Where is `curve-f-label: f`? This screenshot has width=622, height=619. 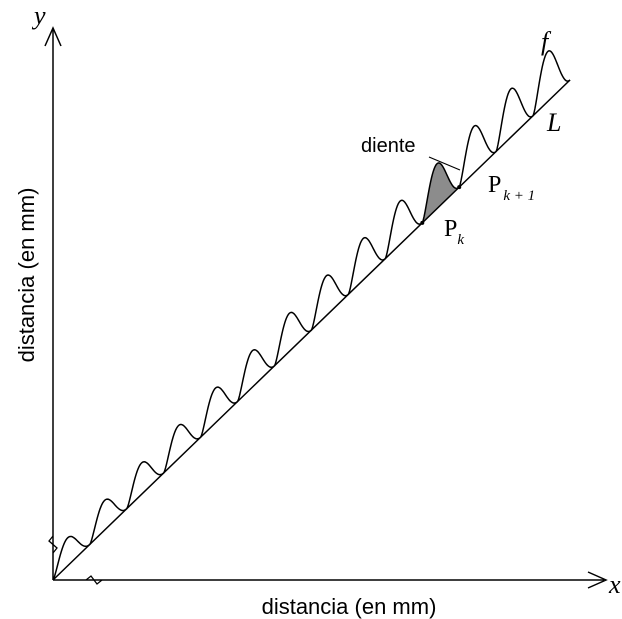 curve-f-label: f is located at coordinates (546, 41).